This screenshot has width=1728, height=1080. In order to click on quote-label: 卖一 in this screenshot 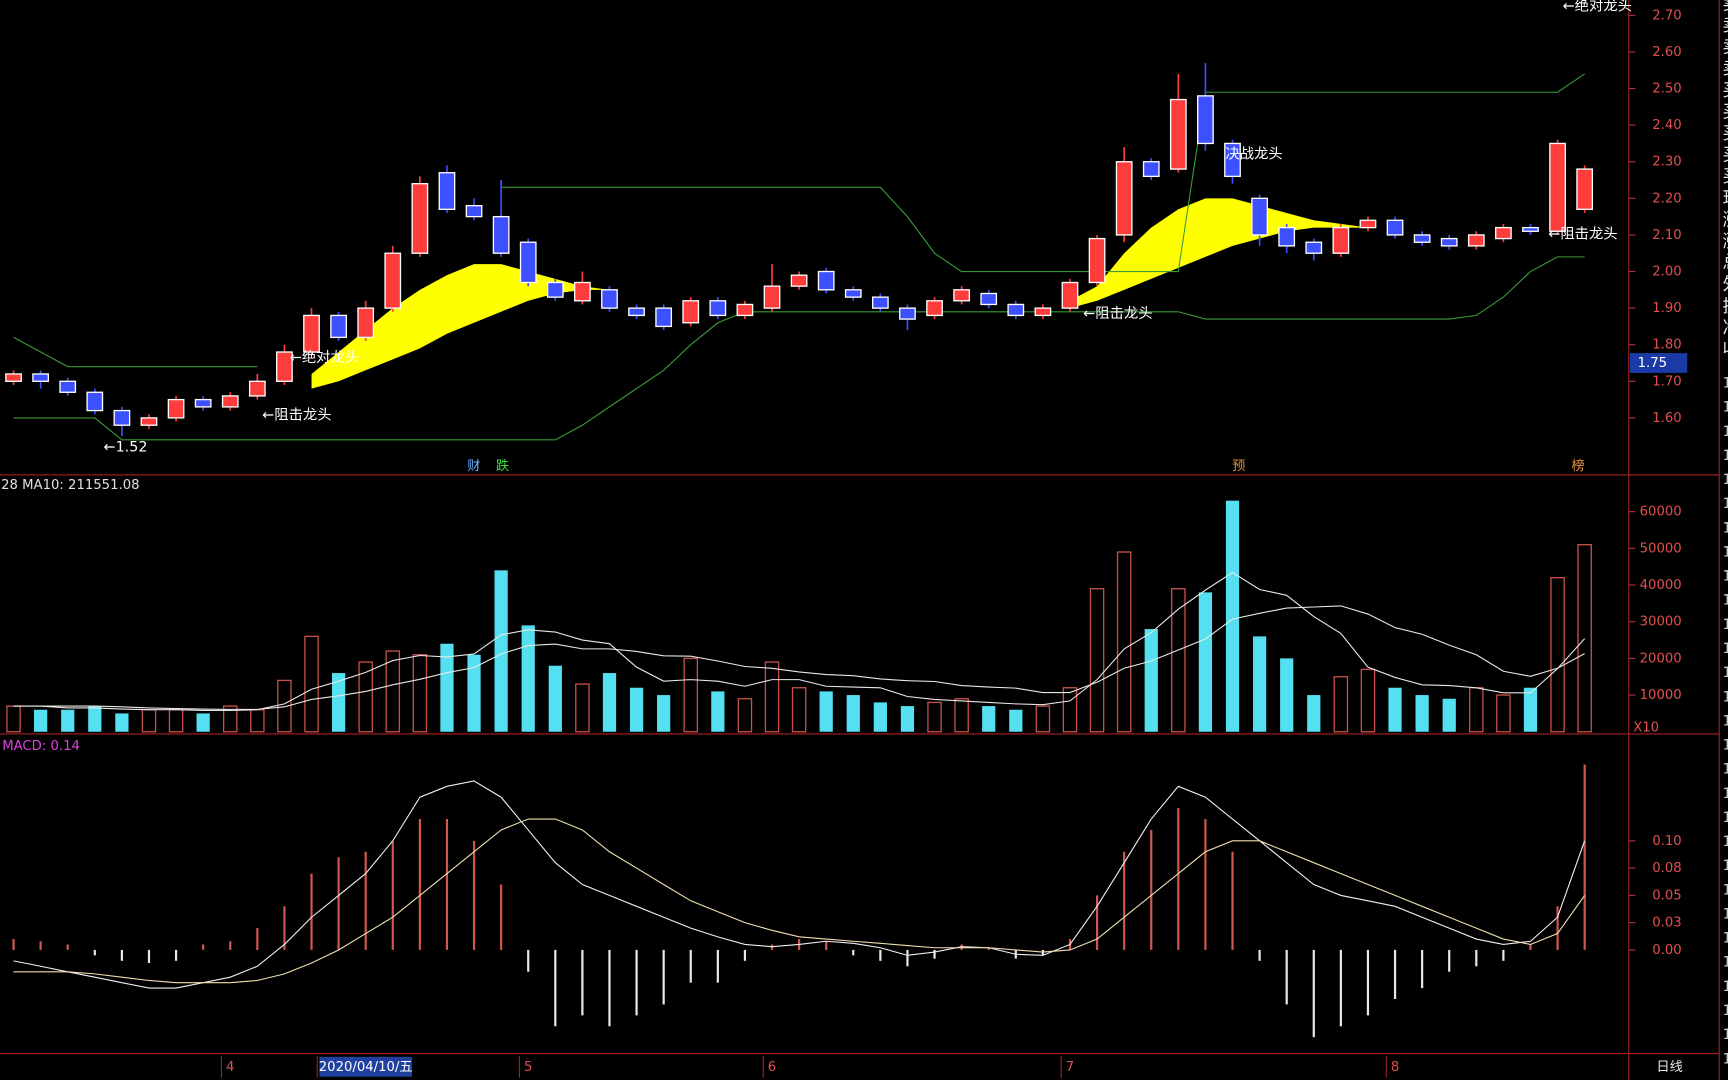, I will do `click(1725, 68)`.